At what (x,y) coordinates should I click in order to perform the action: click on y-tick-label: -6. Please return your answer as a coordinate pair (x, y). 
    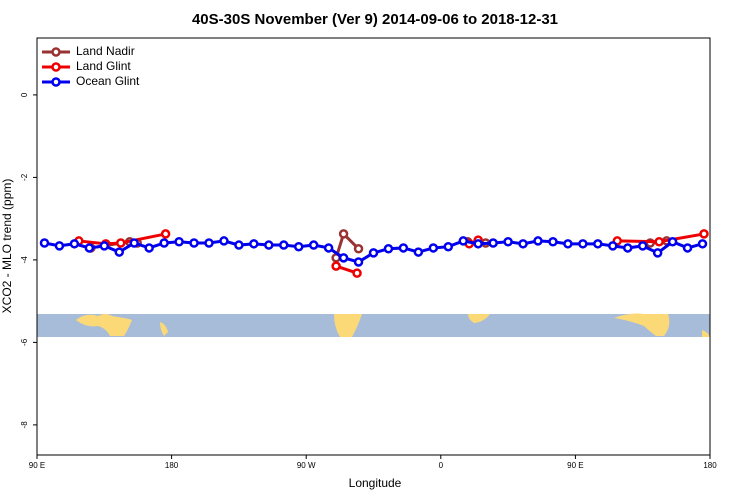
    Looking at the image, I should click on (24, 342).